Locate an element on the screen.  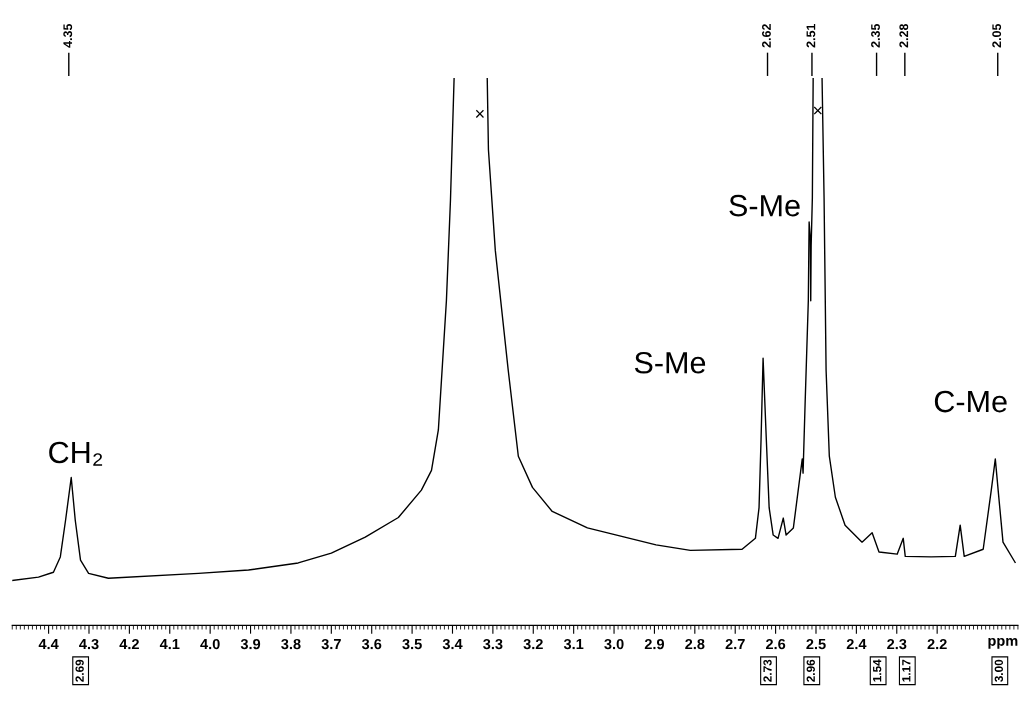
annotation: CH₂ is located at coordinates (76, 453).